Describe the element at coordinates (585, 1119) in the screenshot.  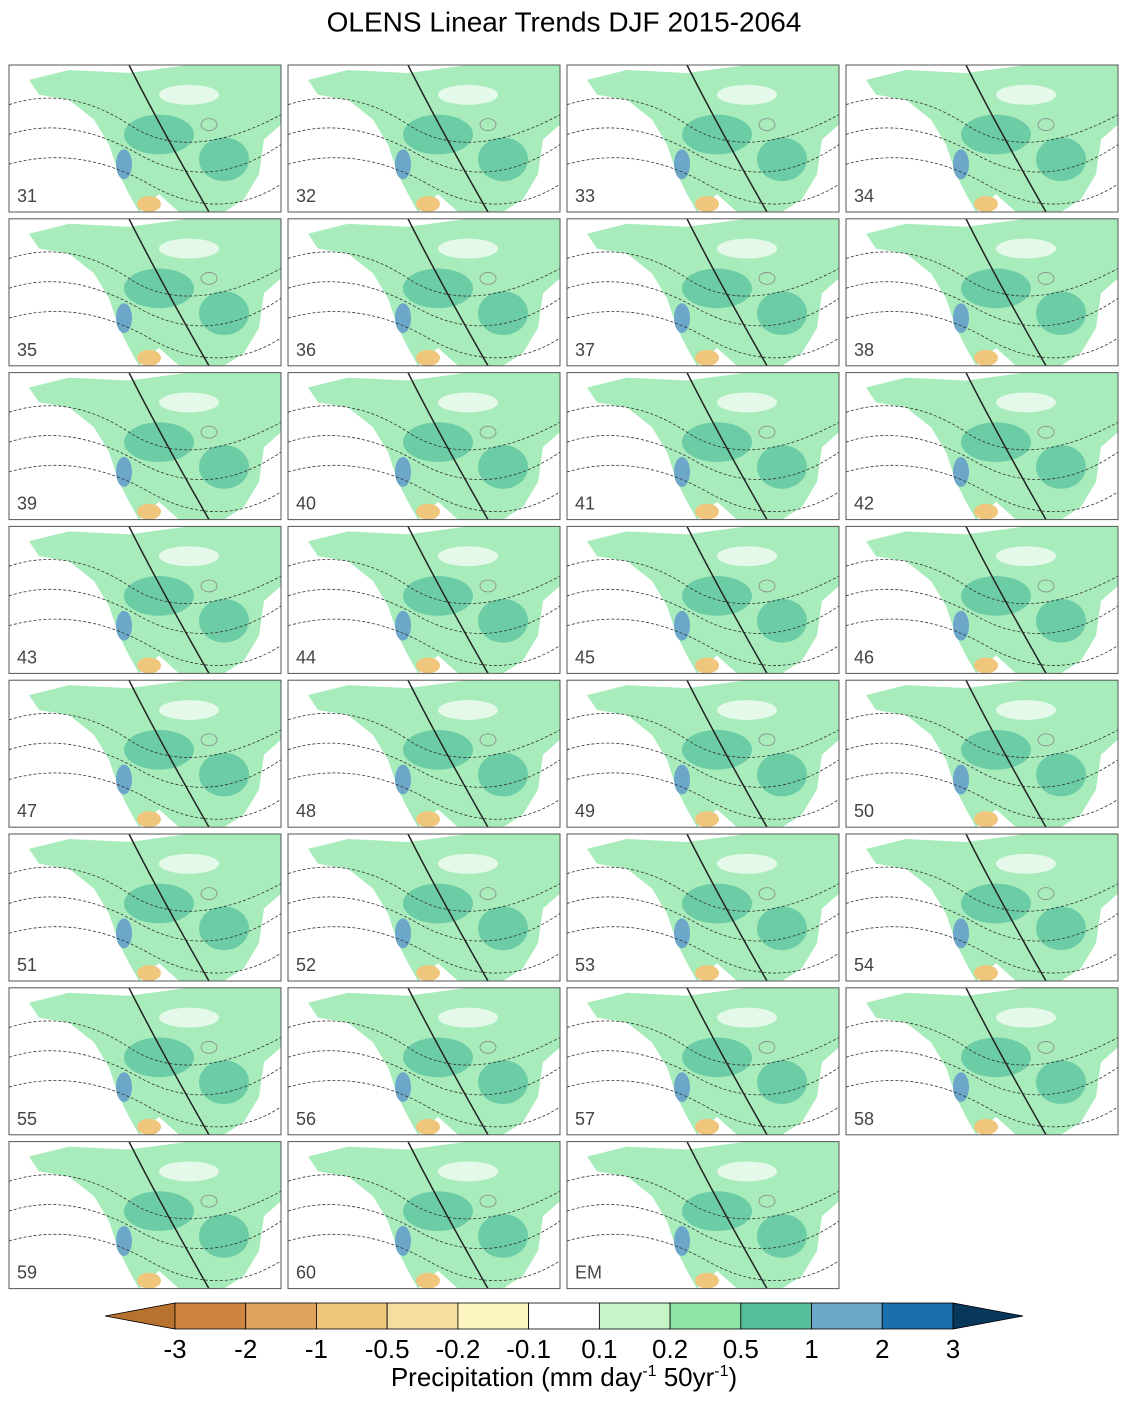
I see `panel-label: 57` at that location.